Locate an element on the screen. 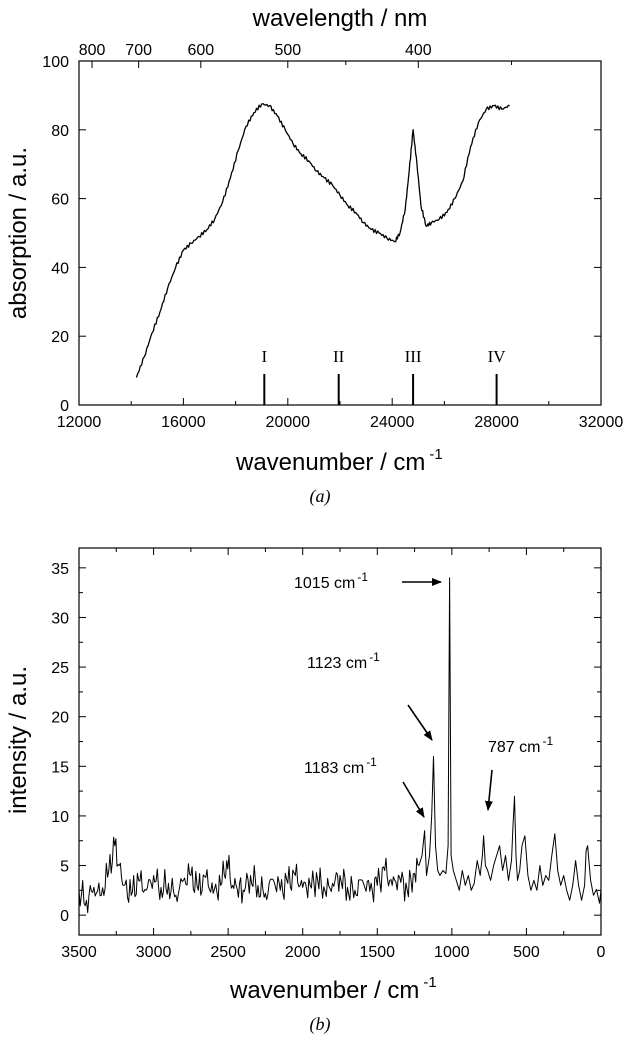 This screenshot has width=640, height=1038. panel-a-y-tick-label: 80 is located at coordinates (60, 131).